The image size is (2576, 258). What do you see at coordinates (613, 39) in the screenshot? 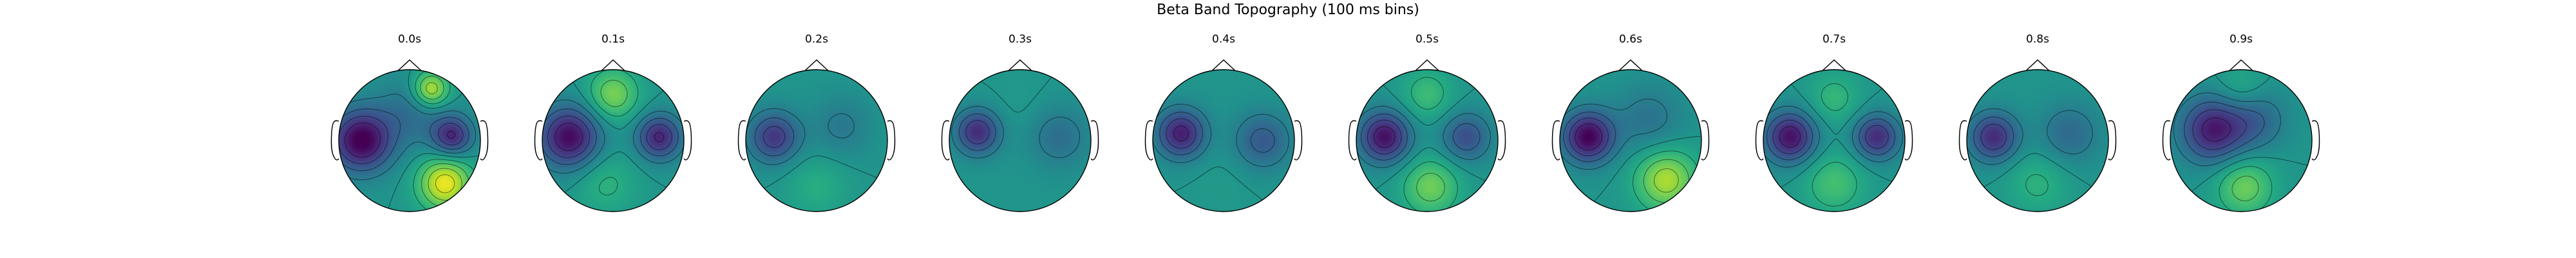
I see `panel-title: 0.1s` at bounding box center [613, 39].